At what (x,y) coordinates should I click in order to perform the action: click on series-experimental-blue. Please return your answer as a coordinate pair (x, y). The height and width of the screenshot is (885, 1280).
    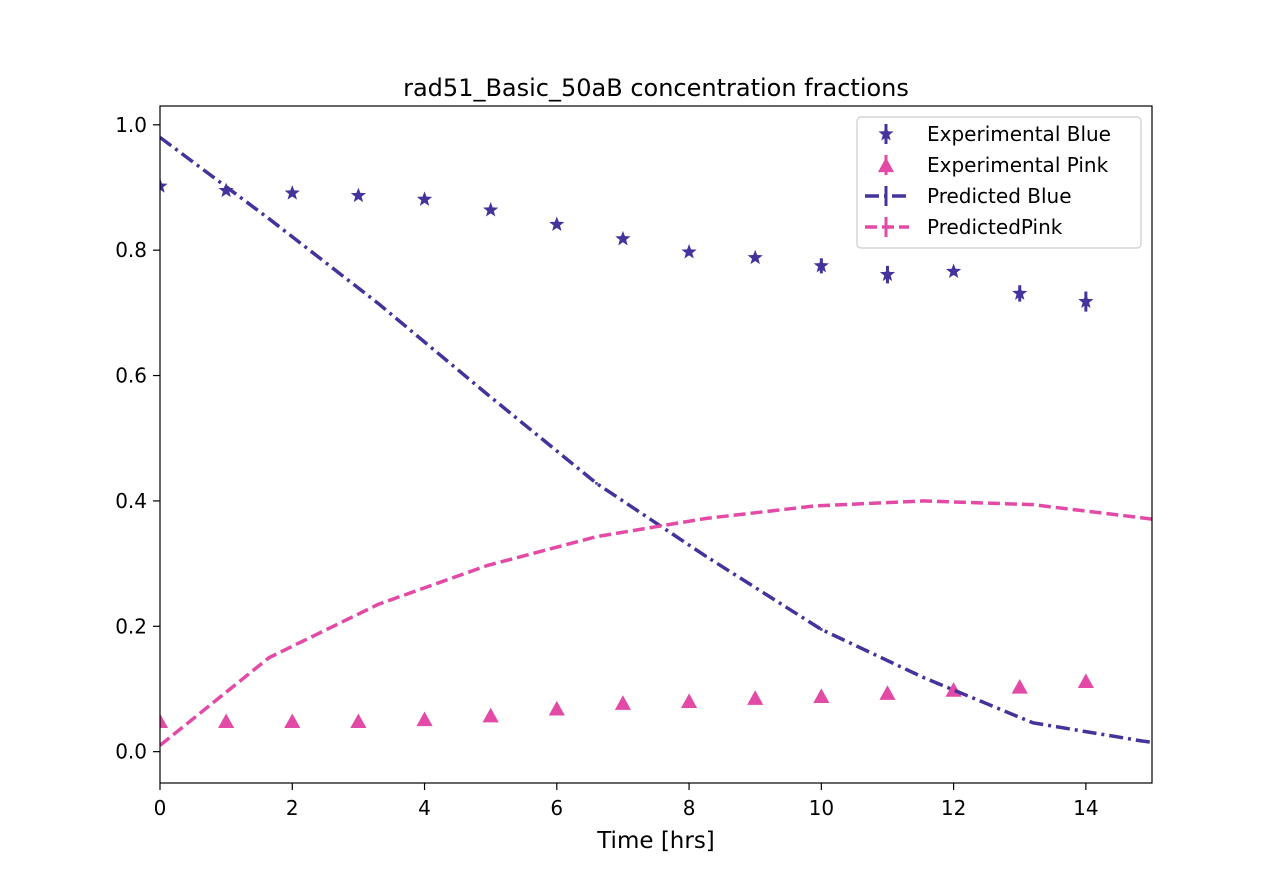
    Looking at the image, I should click on (627, 245).